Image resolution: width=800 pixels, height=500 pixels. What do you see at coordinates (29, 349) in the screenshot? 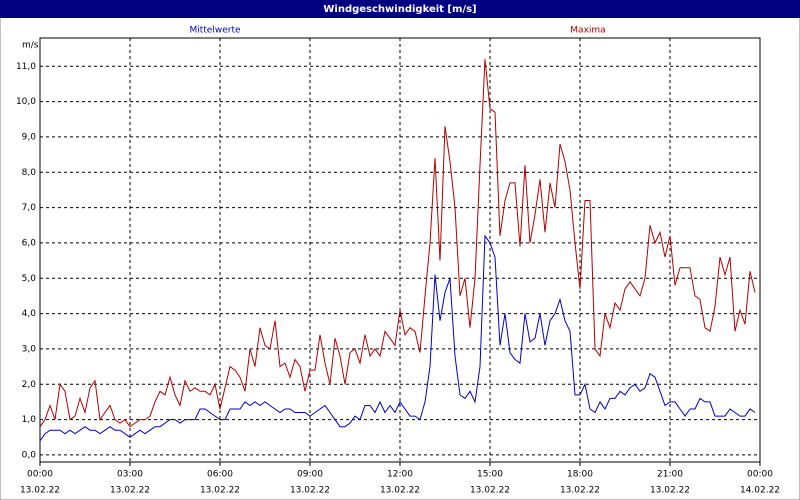
I see `y-tick-label: 3,0` at bounding box center [29, 349].